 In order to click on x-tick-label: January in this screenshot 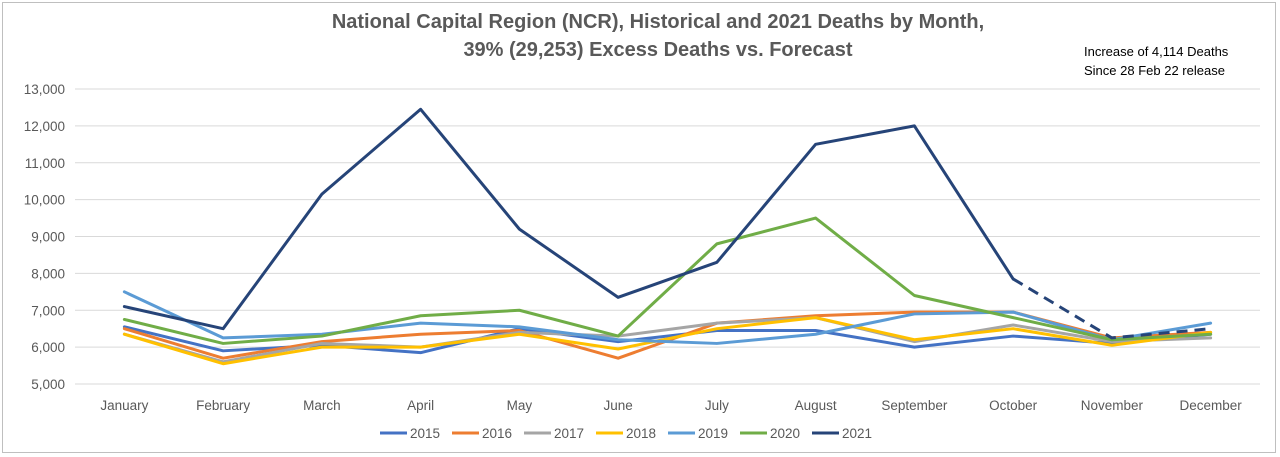, I will do `click(124, 405)`.